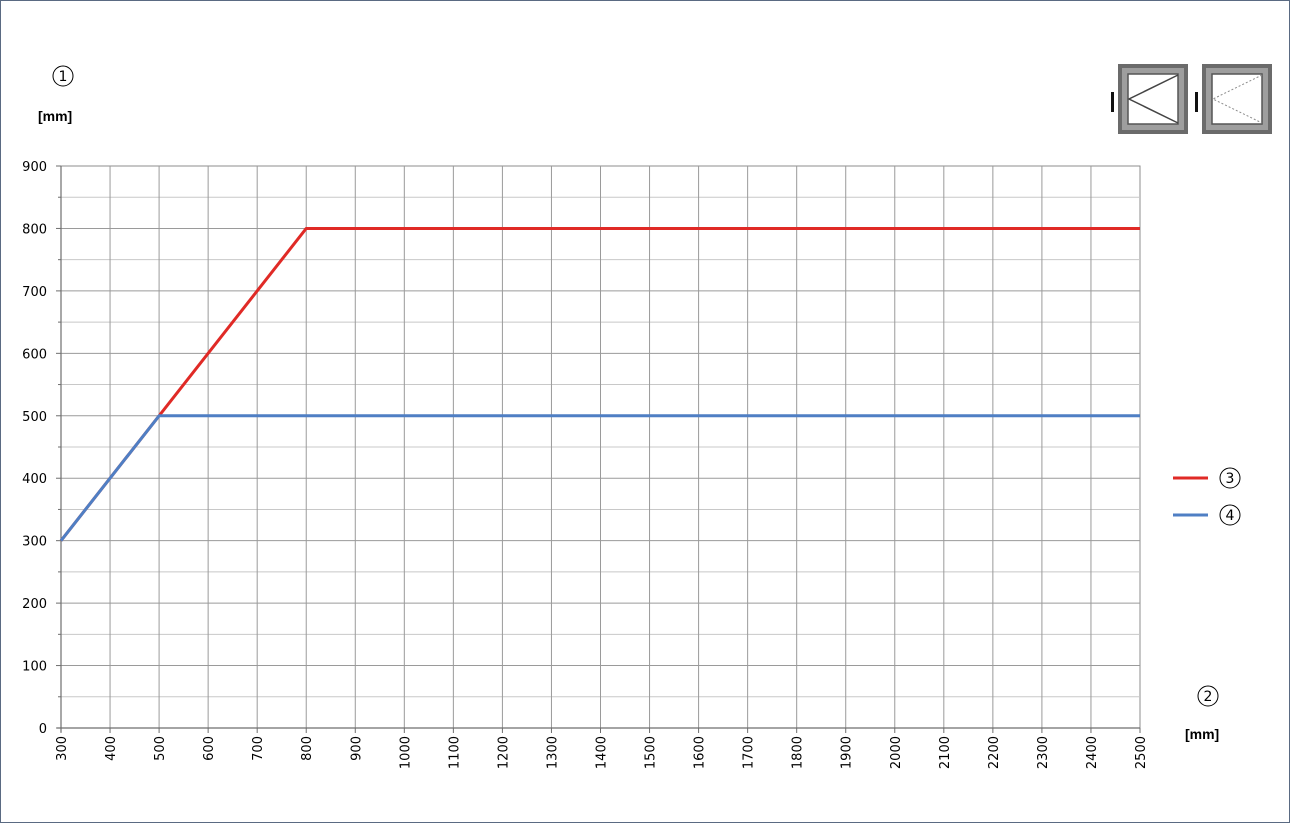 The height and width of the screenshot is (823, 1290). What do you see at coordinates (1149, 99) in the screenshot?
I see `window-tilt-turn-left-icon` at bounding box center [1149, 99].